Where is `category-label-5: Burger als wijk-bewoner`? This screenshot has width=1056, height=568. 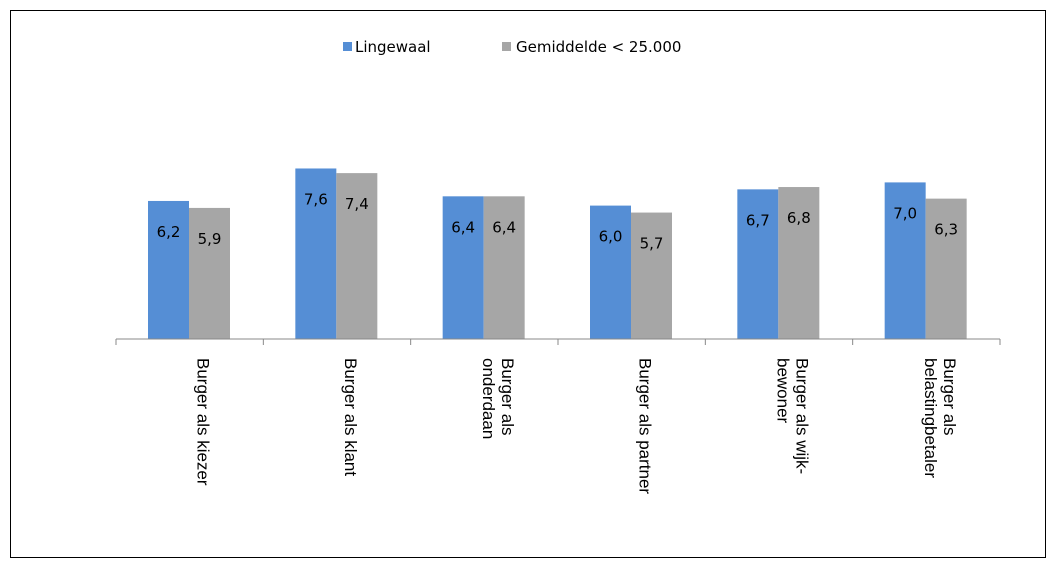 category-label-5: Burger als wijk-bewoner is located at coordinates (793, 416).